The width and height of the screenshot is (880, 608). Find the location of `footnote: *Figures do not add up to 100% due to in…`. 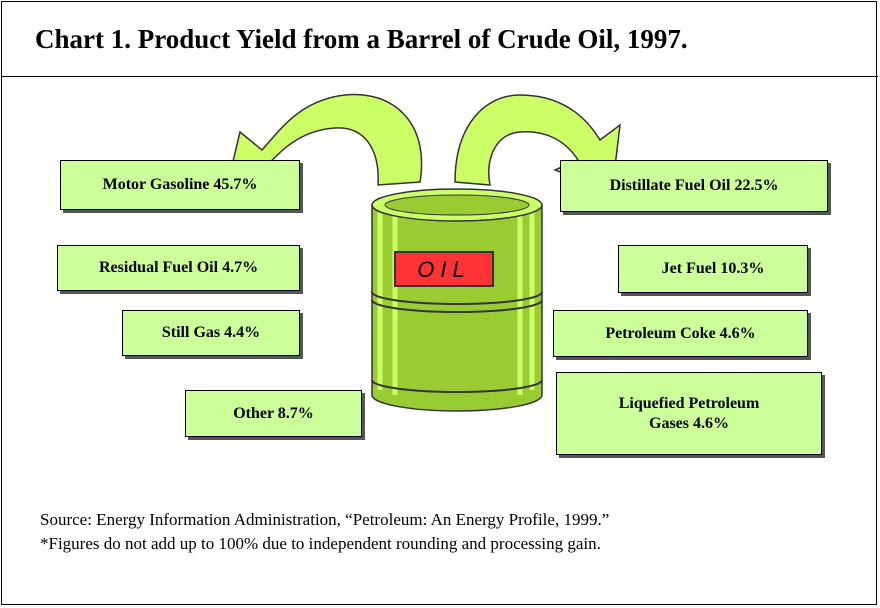

footnote: *Figures do not add up to 100% due to in… is located at coordinates (320, 543).